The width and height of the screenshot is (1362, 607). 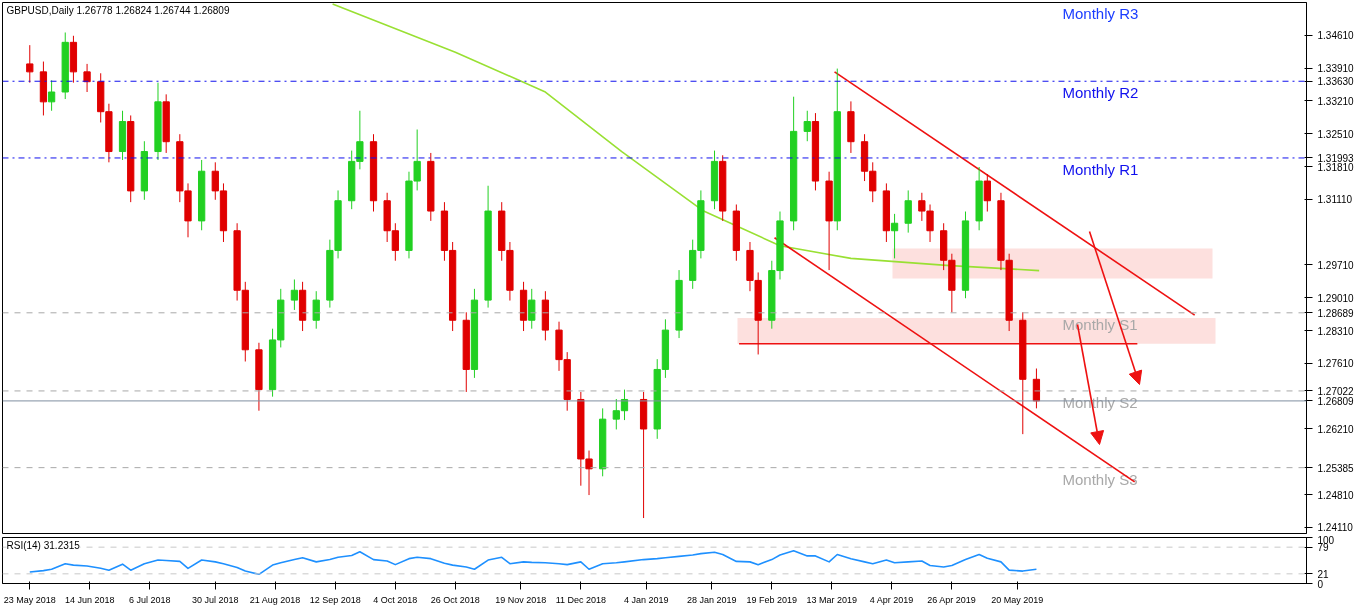 I want to click on y-tick-label: 1.33910, so click(x=1336, y=69).